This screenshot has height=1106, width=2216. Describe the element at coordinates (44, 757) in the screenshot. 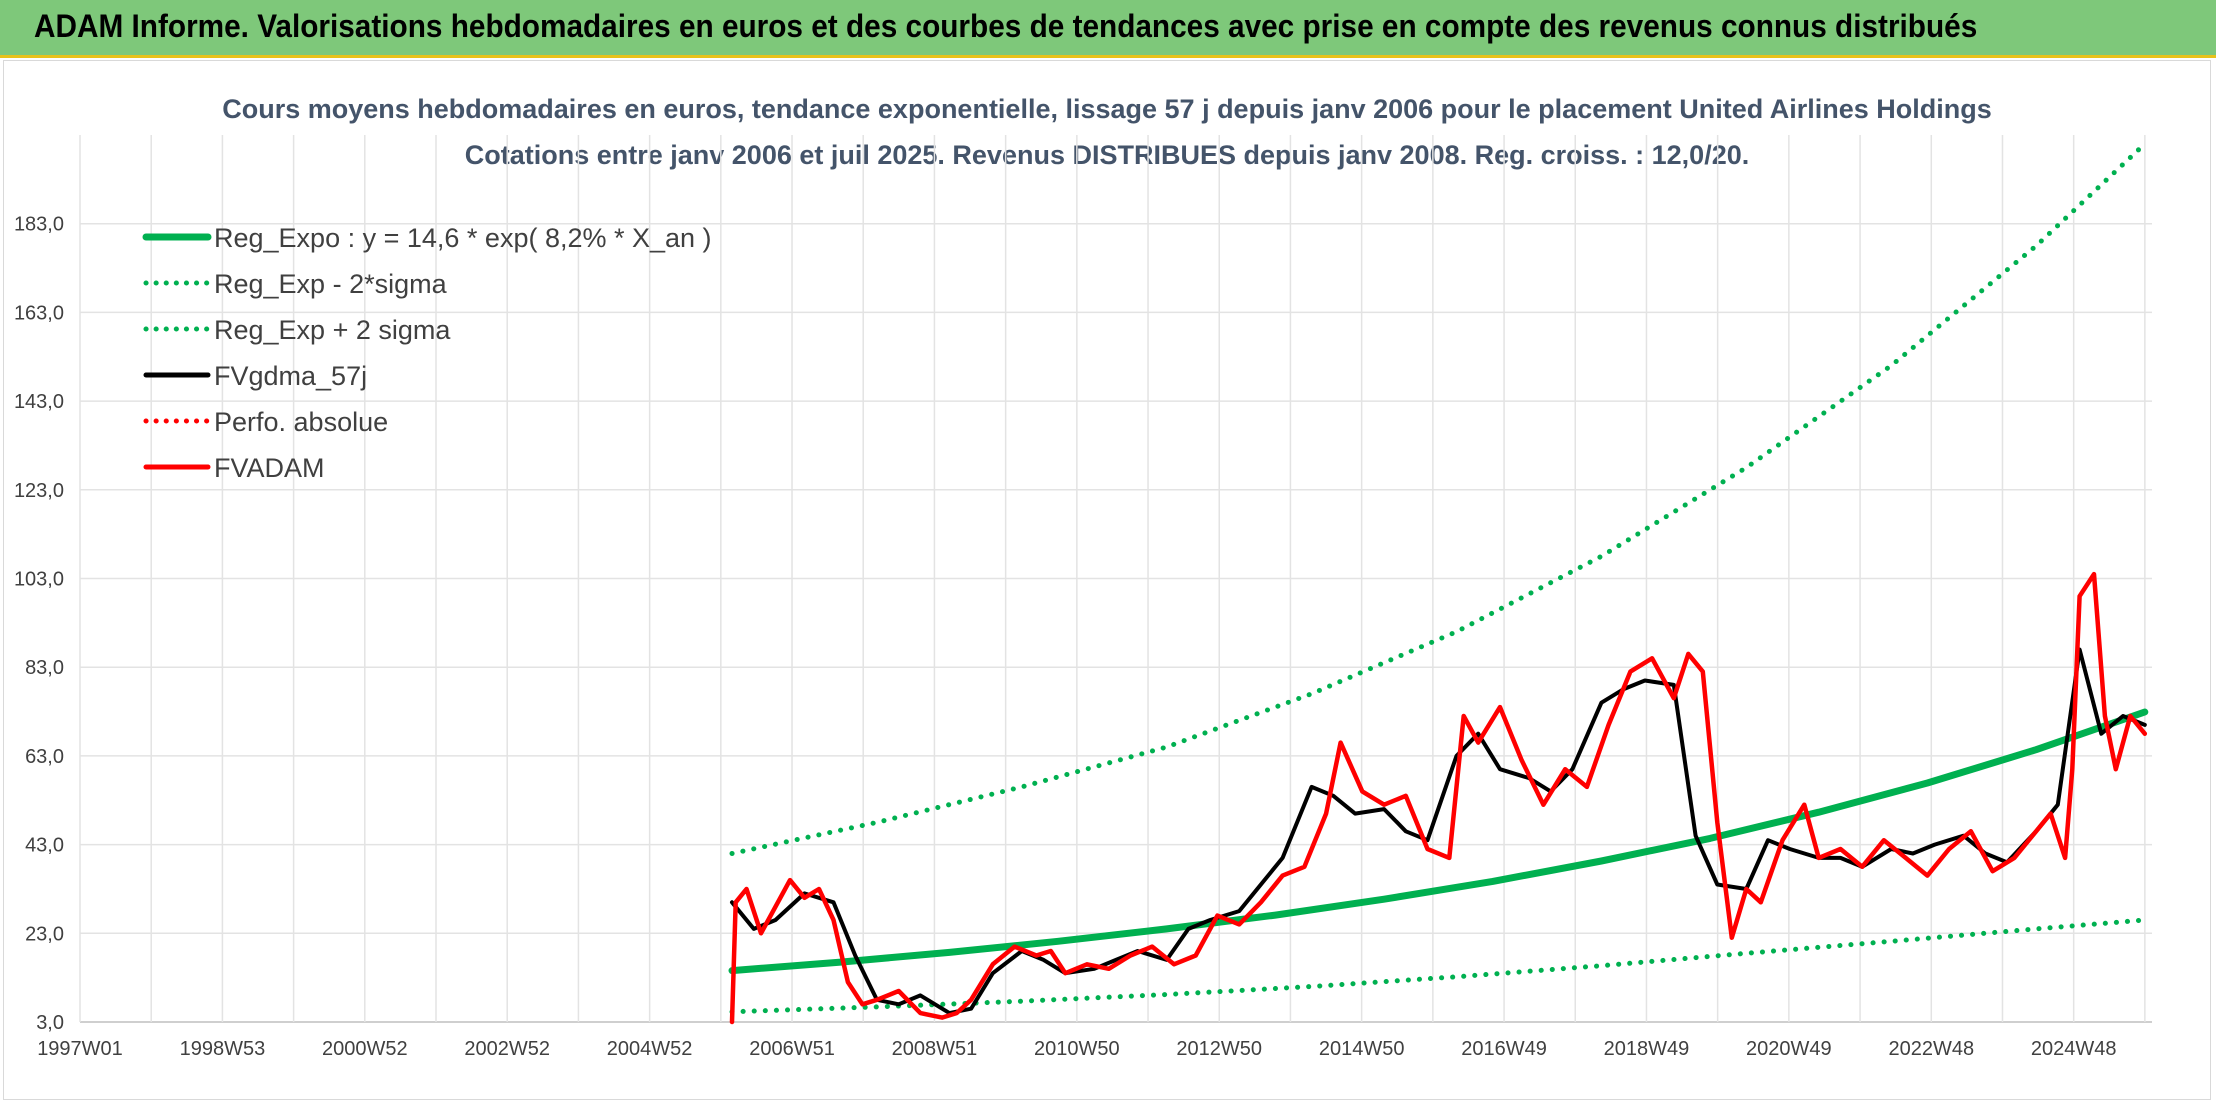

I see `y-tick-label: 63,0` at that location.